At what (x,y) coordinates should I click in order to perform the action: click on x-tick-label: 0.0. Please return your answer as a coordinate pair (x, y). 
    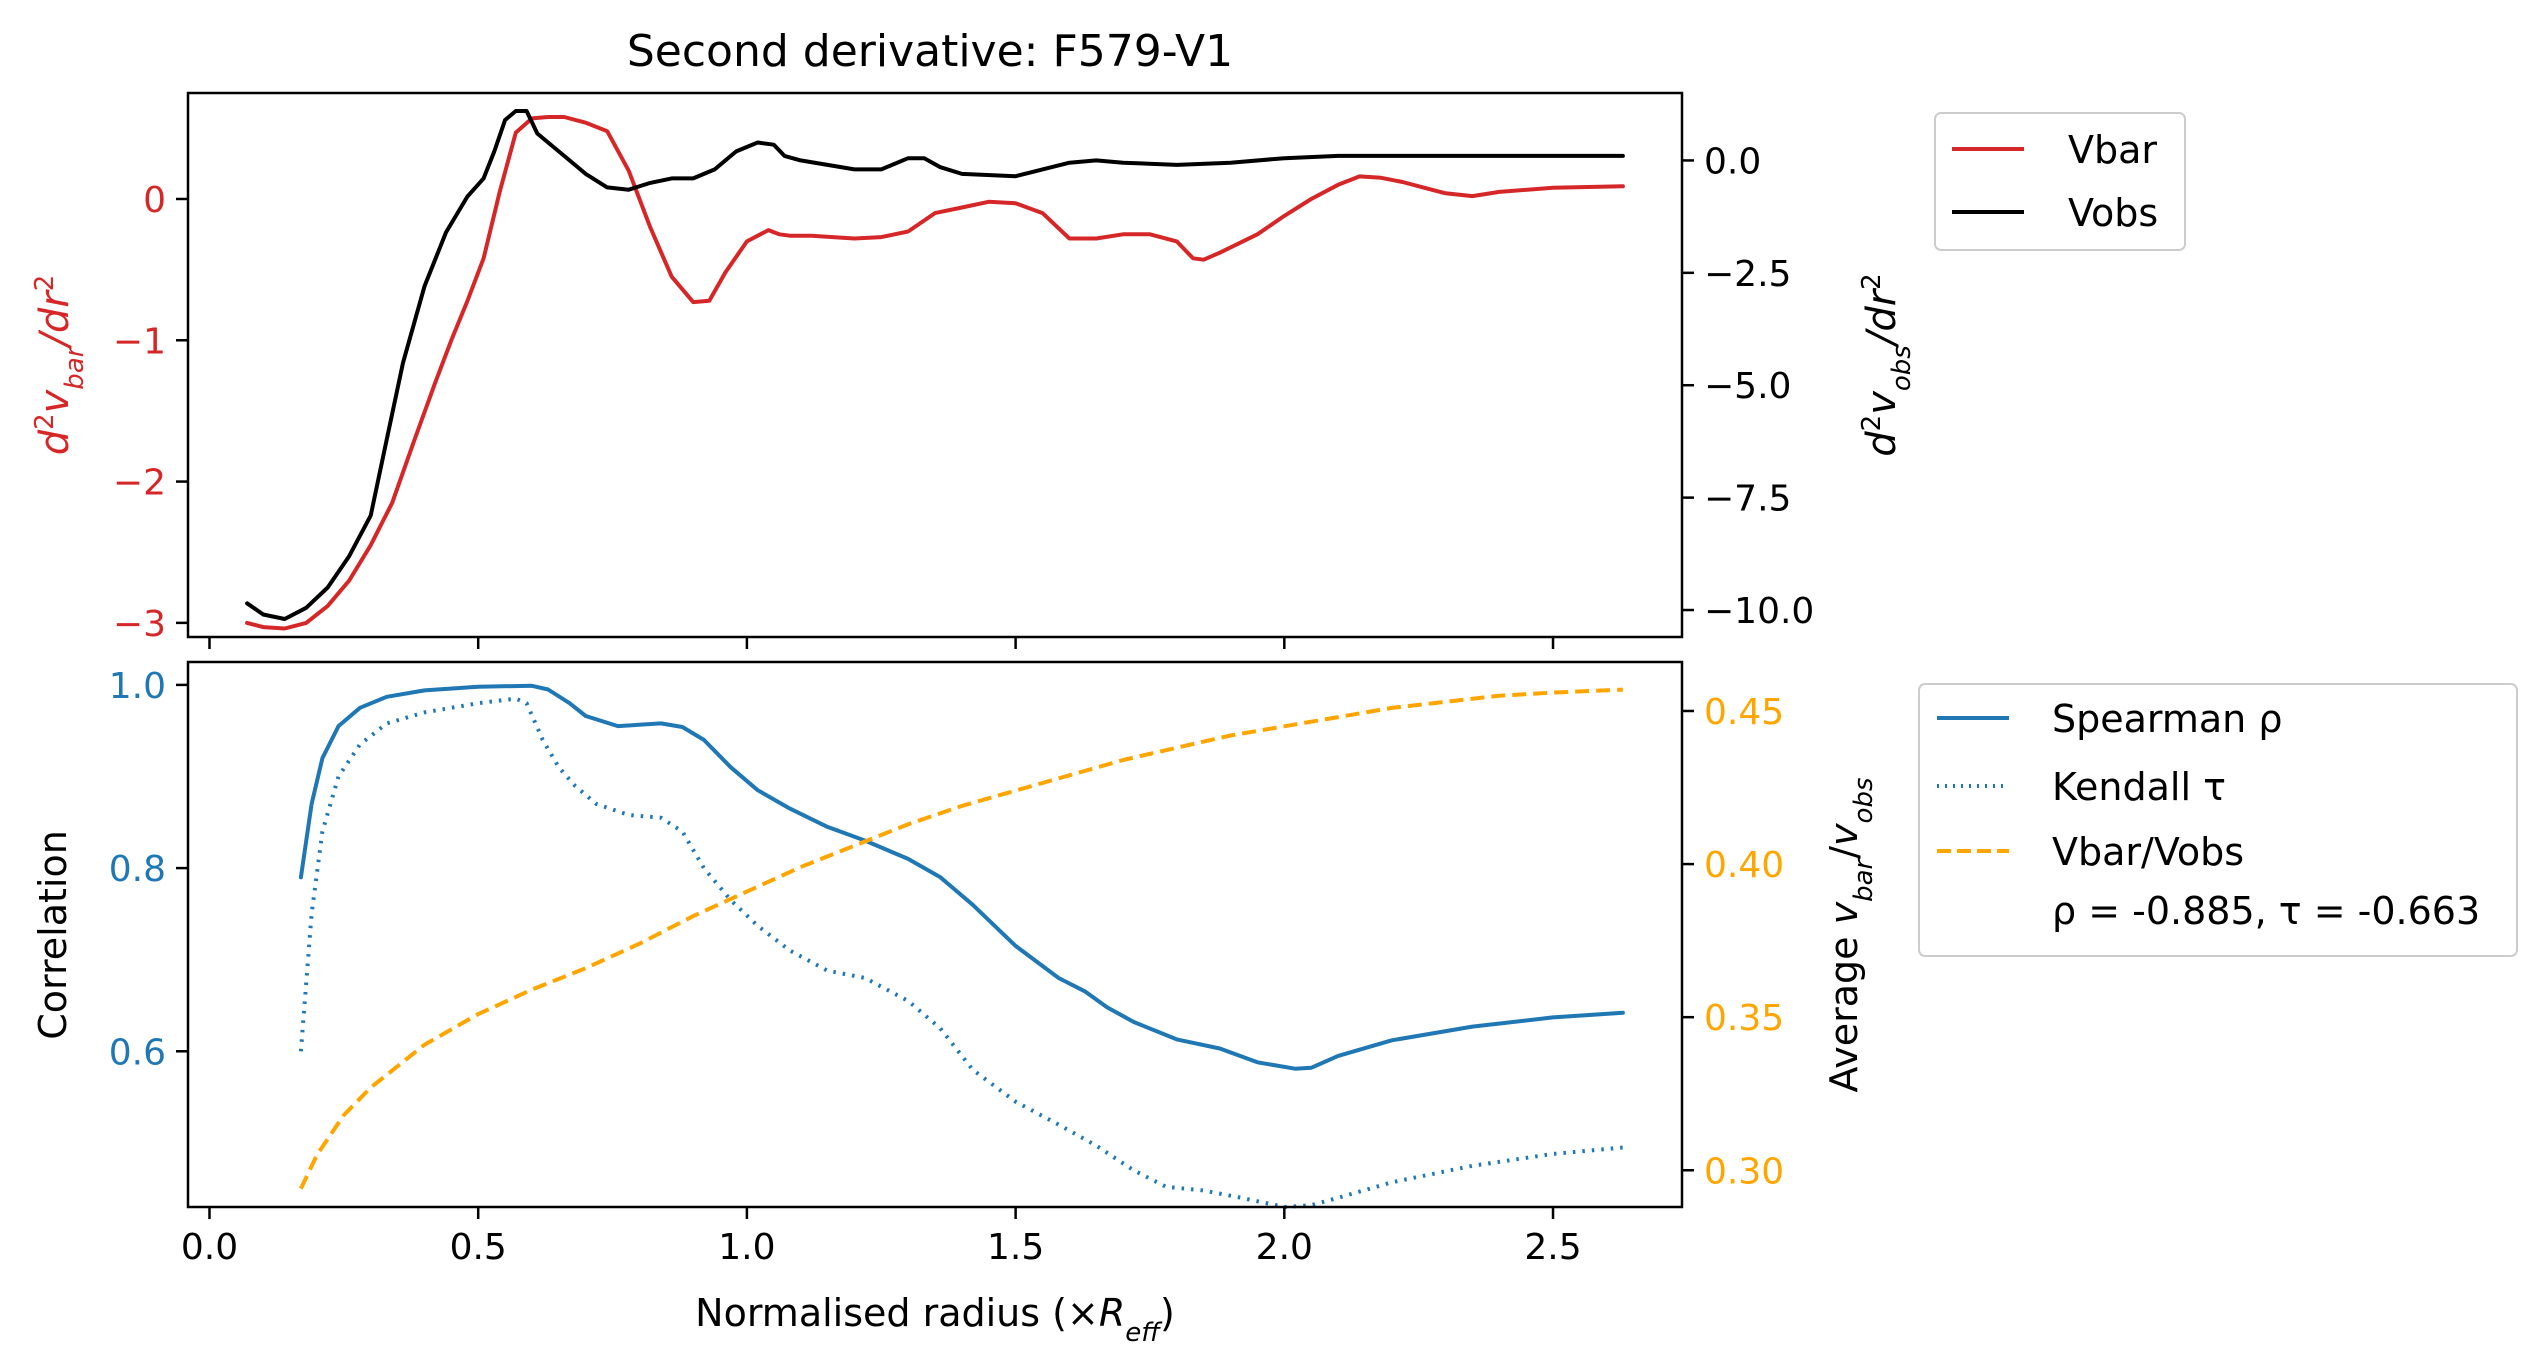
    Looking at the image, I should click on (209, 1247).